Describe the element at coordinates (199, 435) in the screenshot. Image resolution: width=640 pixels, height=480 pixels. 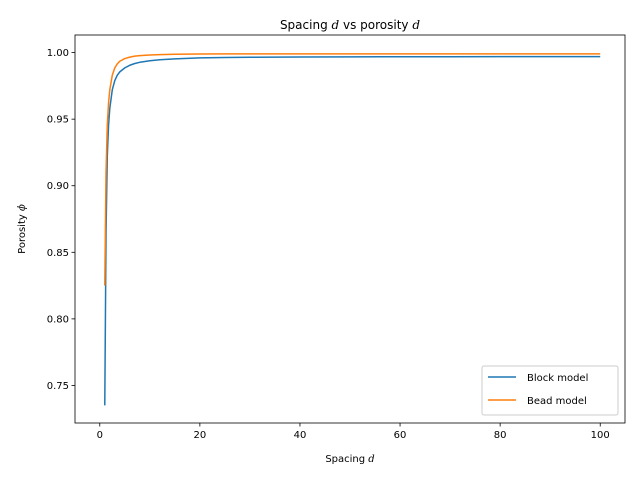
I see `x-tick-label: 20` at that location.